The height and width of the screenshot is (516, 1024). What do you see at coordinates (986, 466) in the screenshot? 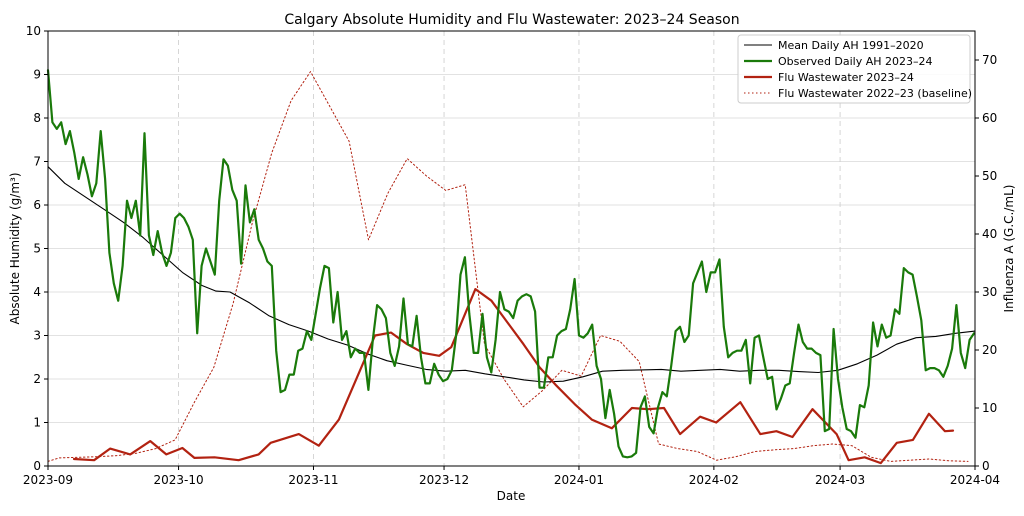
I see `y-right-tick-label: 0` at bounding box center [986, 466].